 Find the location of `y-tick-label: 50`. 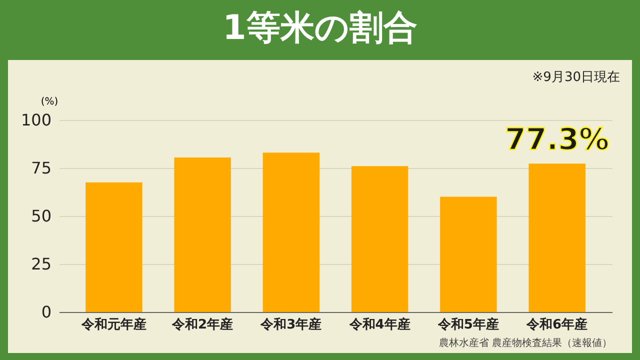

y-tick-label: 50 is located at coordinates (41, 216).